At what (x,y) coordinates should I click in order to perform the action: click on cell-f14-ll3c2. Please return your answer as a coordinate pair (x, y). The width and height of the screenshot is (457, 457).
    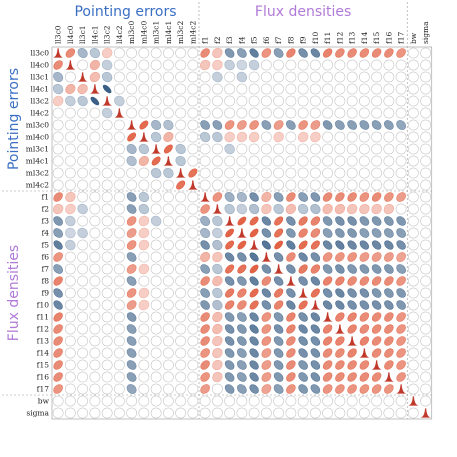
    Looking at the image, I should click on (107, 353).